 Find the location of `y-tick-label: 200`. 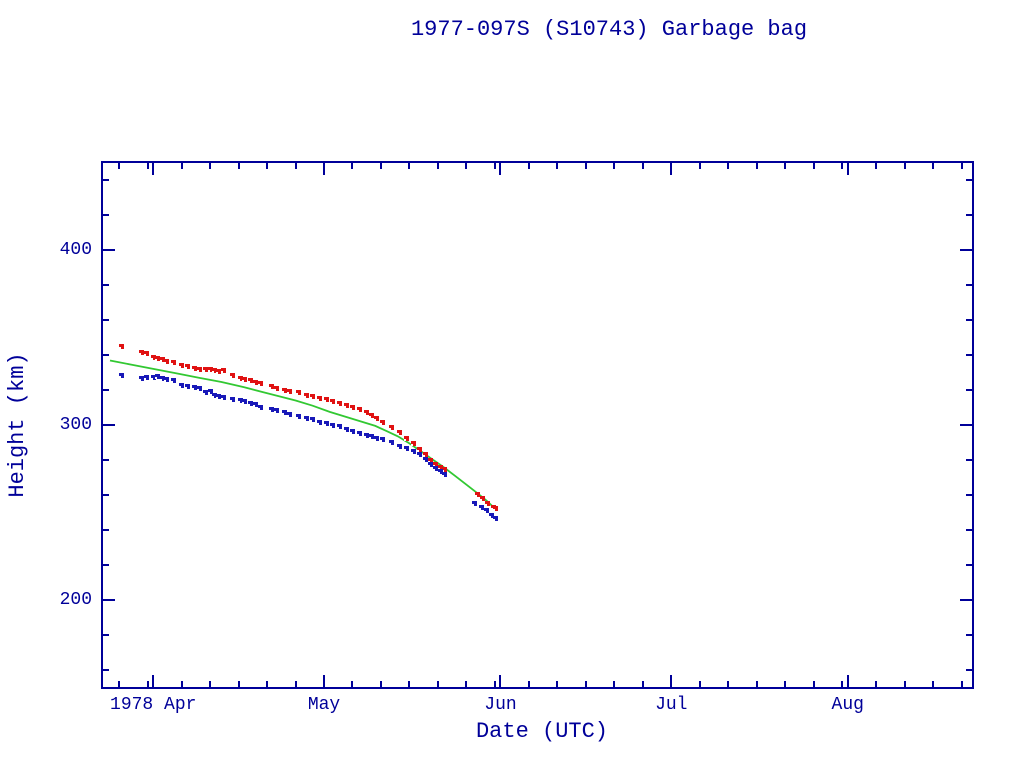

y-tick-label: 200 is located at coordinates (75, 600).